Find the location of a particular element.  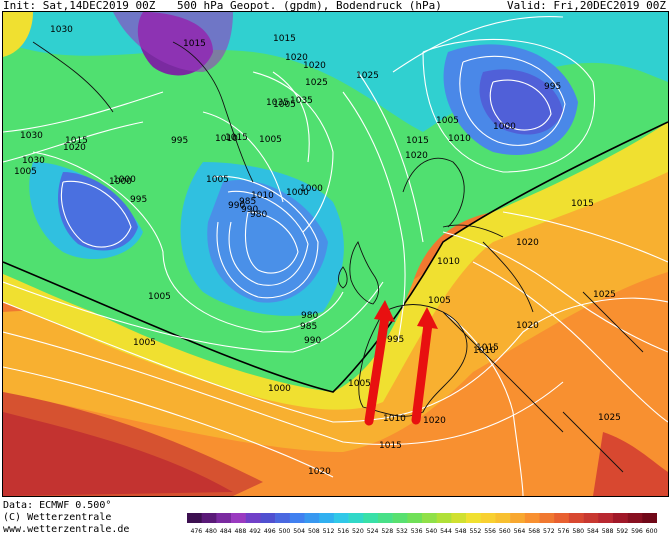

website-label: www.wetterzentrale.de is located at coordinates (66, 529).